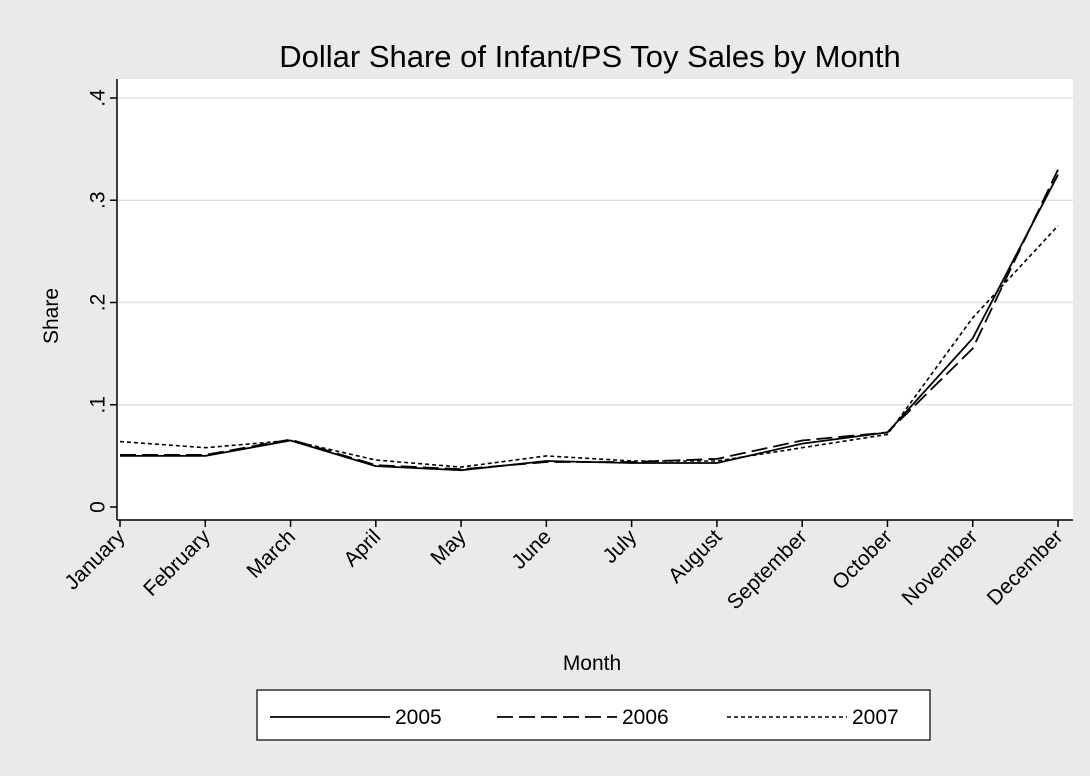  I want to click on legend-box, so click(593, 715).